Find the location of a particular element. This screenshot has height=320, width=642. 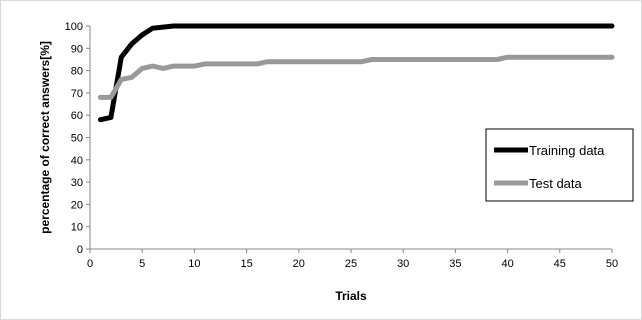

x-axis-title: Trials is located at coordinates (351, 296).